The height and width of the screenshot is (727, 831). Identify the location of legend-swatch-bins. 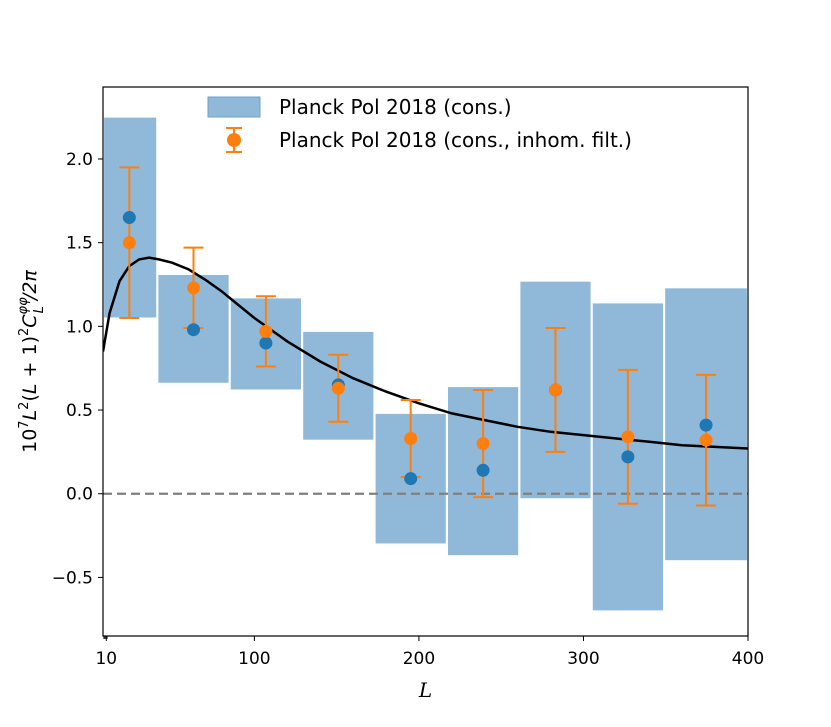
(234, 107).